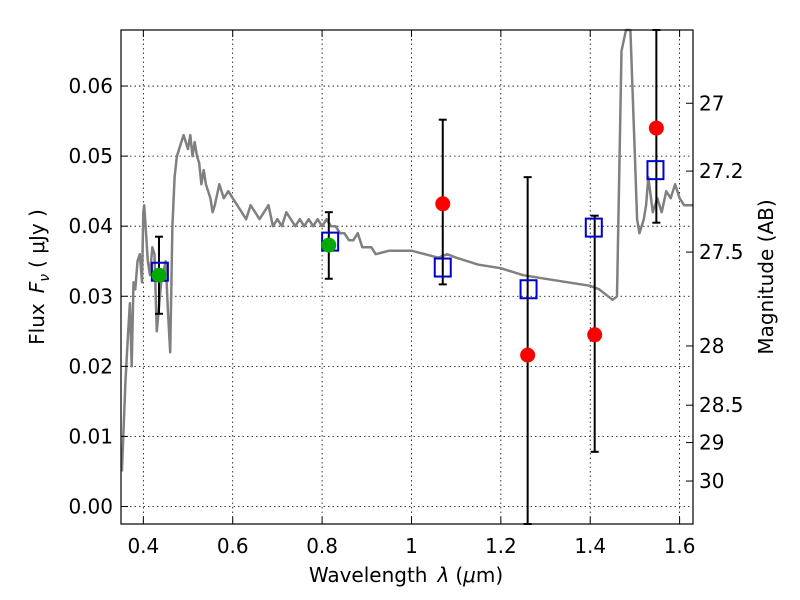 The height and width of the screenshot is (600, 800). What do you see at coordinates (501, 546) in the screenshot?
I see `x-tick-label: 1.2` at bounding box center [501, 546].